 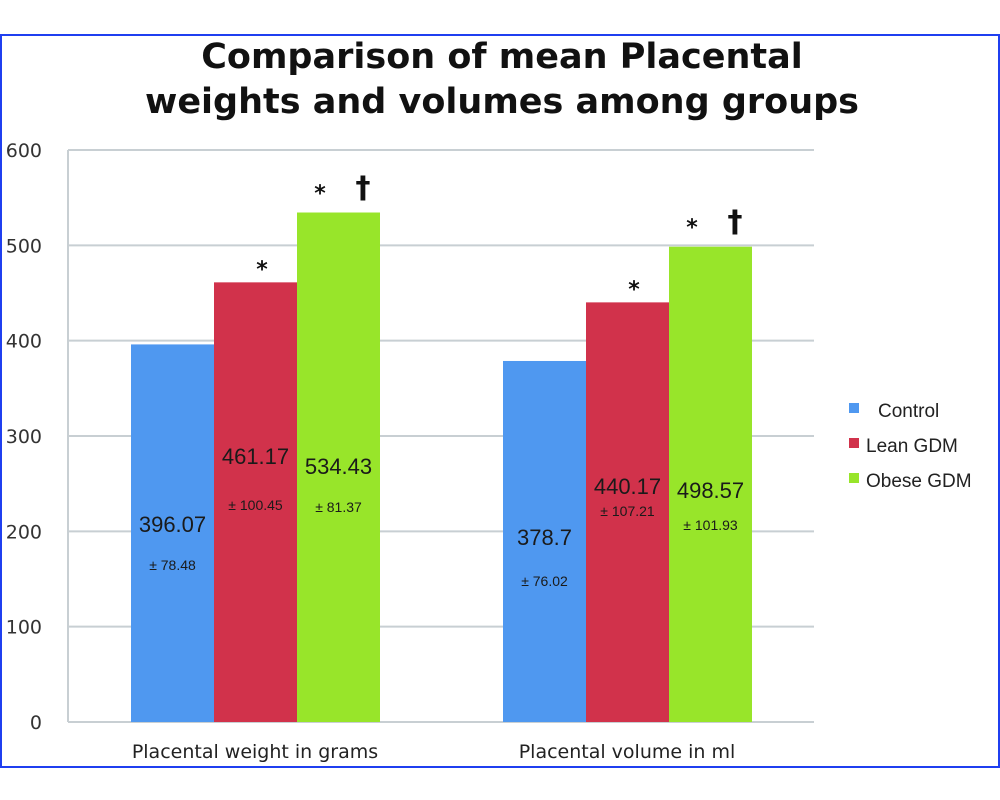 What do you see at coordinates (544, 581) in the screenshot?
I see `sd-label: ± 76.02` at bounding box center [544, 581].